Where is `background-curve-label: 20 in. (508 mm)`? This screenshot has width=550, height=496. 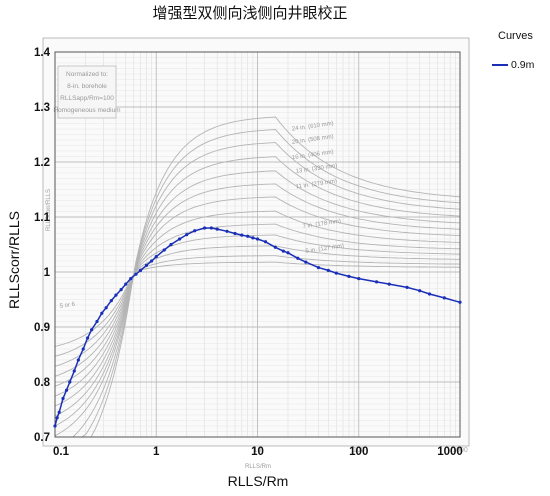 background-curve-label: 20 in. (508 mm) is located at coordinates (313, 140).